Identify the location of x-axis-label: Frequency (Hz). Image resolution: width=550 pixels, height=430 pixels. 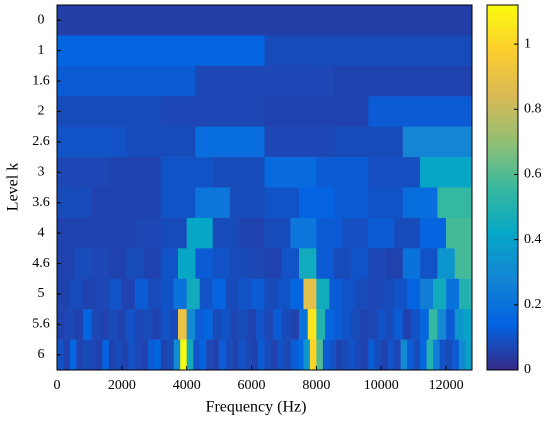
(256, 407).